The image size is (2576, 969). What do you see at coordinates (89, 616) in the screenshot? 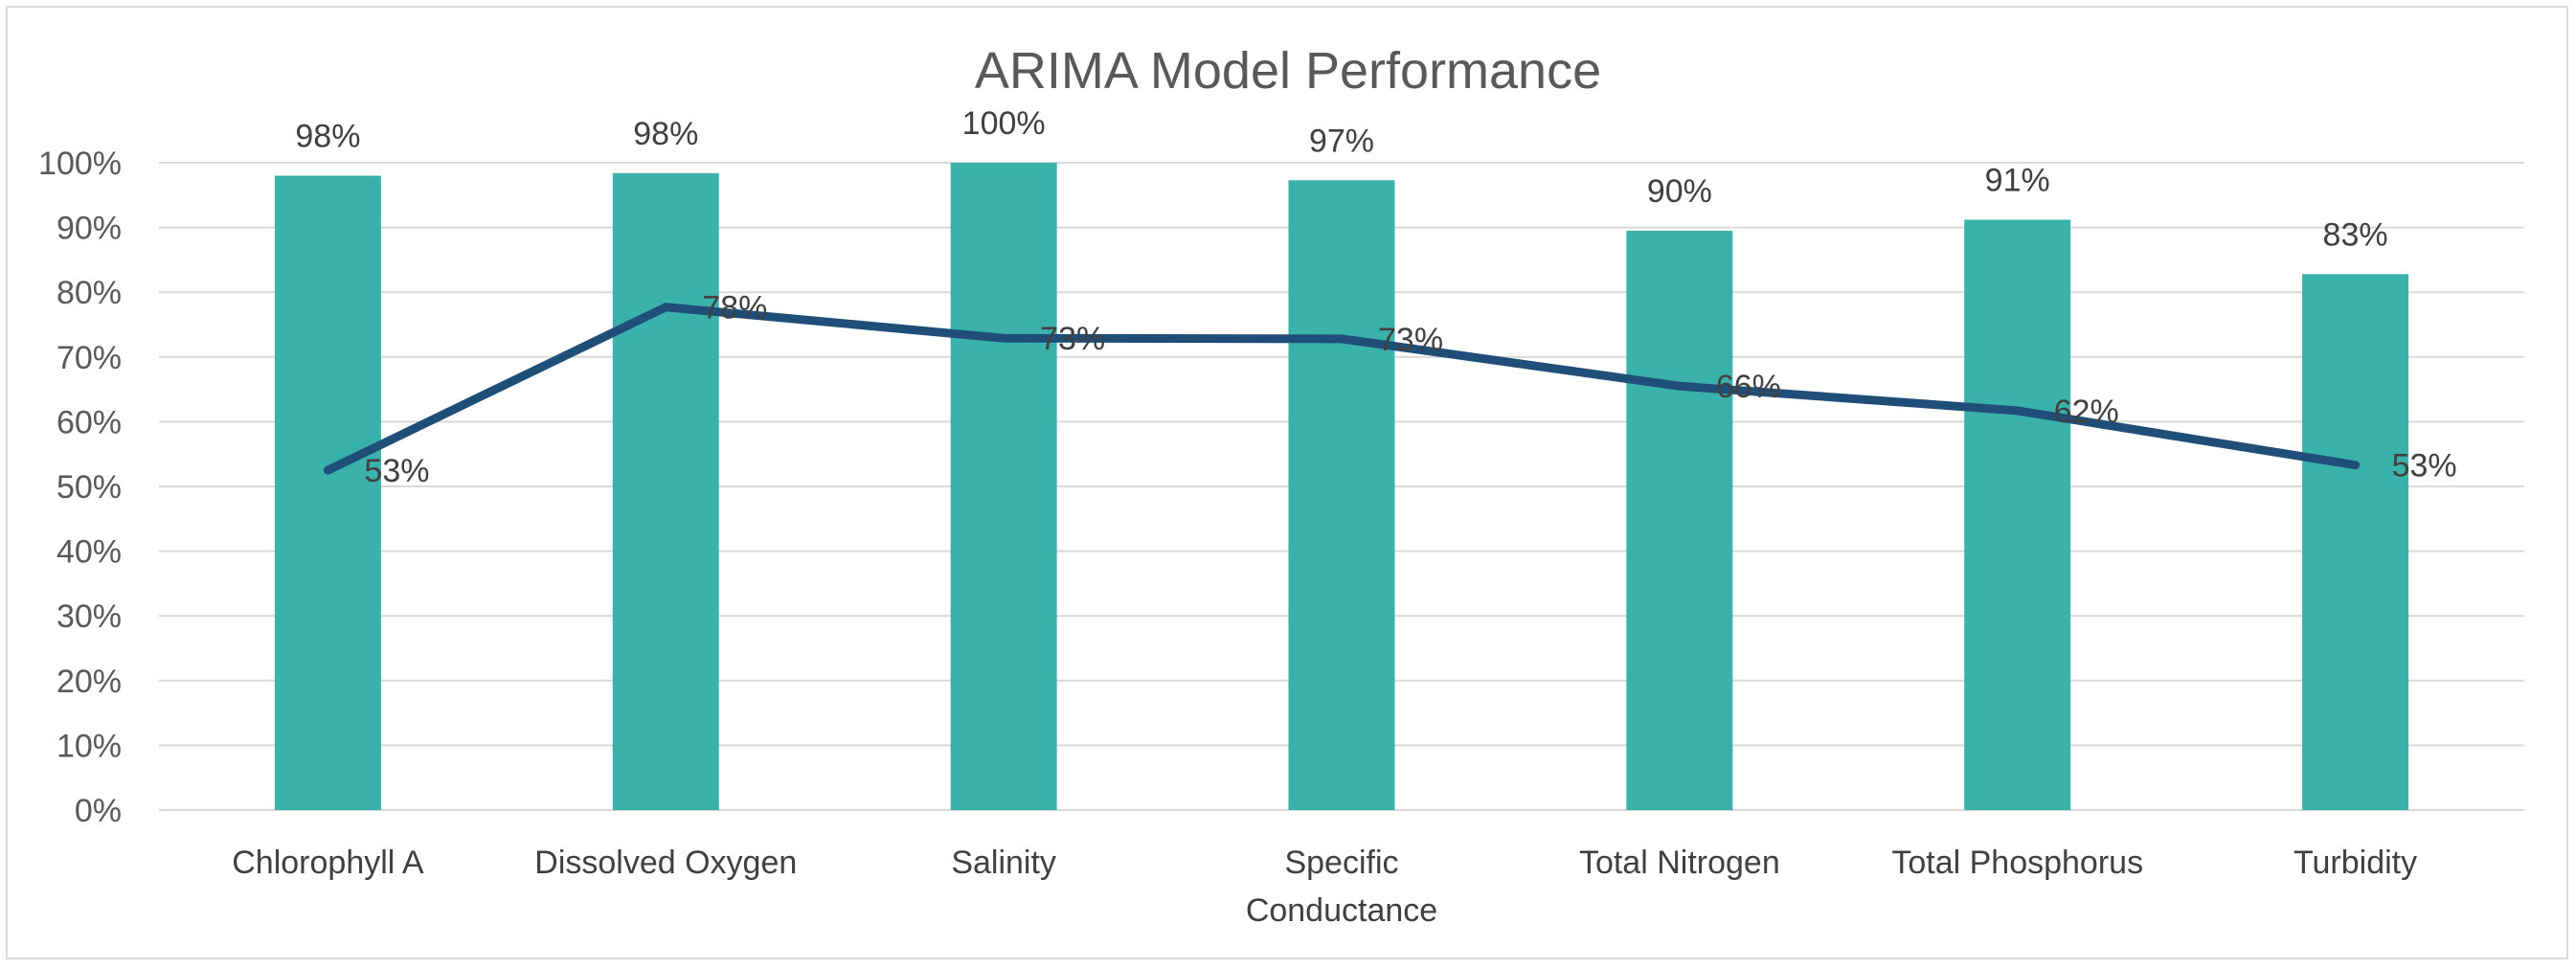
I see `y-tick-label: 30%` at bounding box center [89, 616].